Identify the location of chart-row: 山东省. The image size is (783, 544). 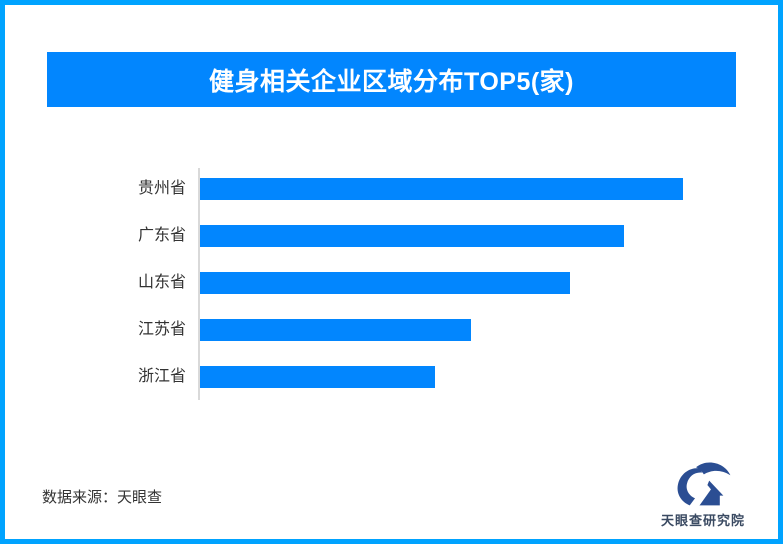
(391, 283).